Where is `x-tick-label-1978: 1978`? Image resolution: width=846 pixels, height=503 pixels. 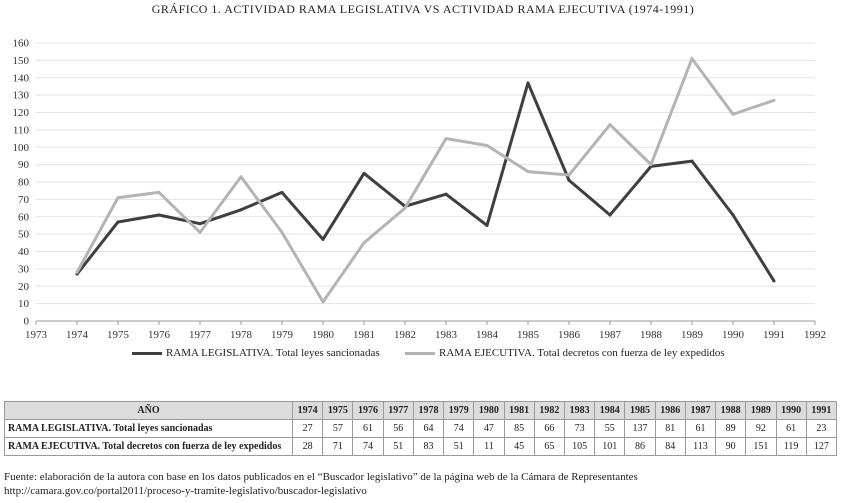 x-tick-label-1978: 1978 is located at coordinates (241, 335).